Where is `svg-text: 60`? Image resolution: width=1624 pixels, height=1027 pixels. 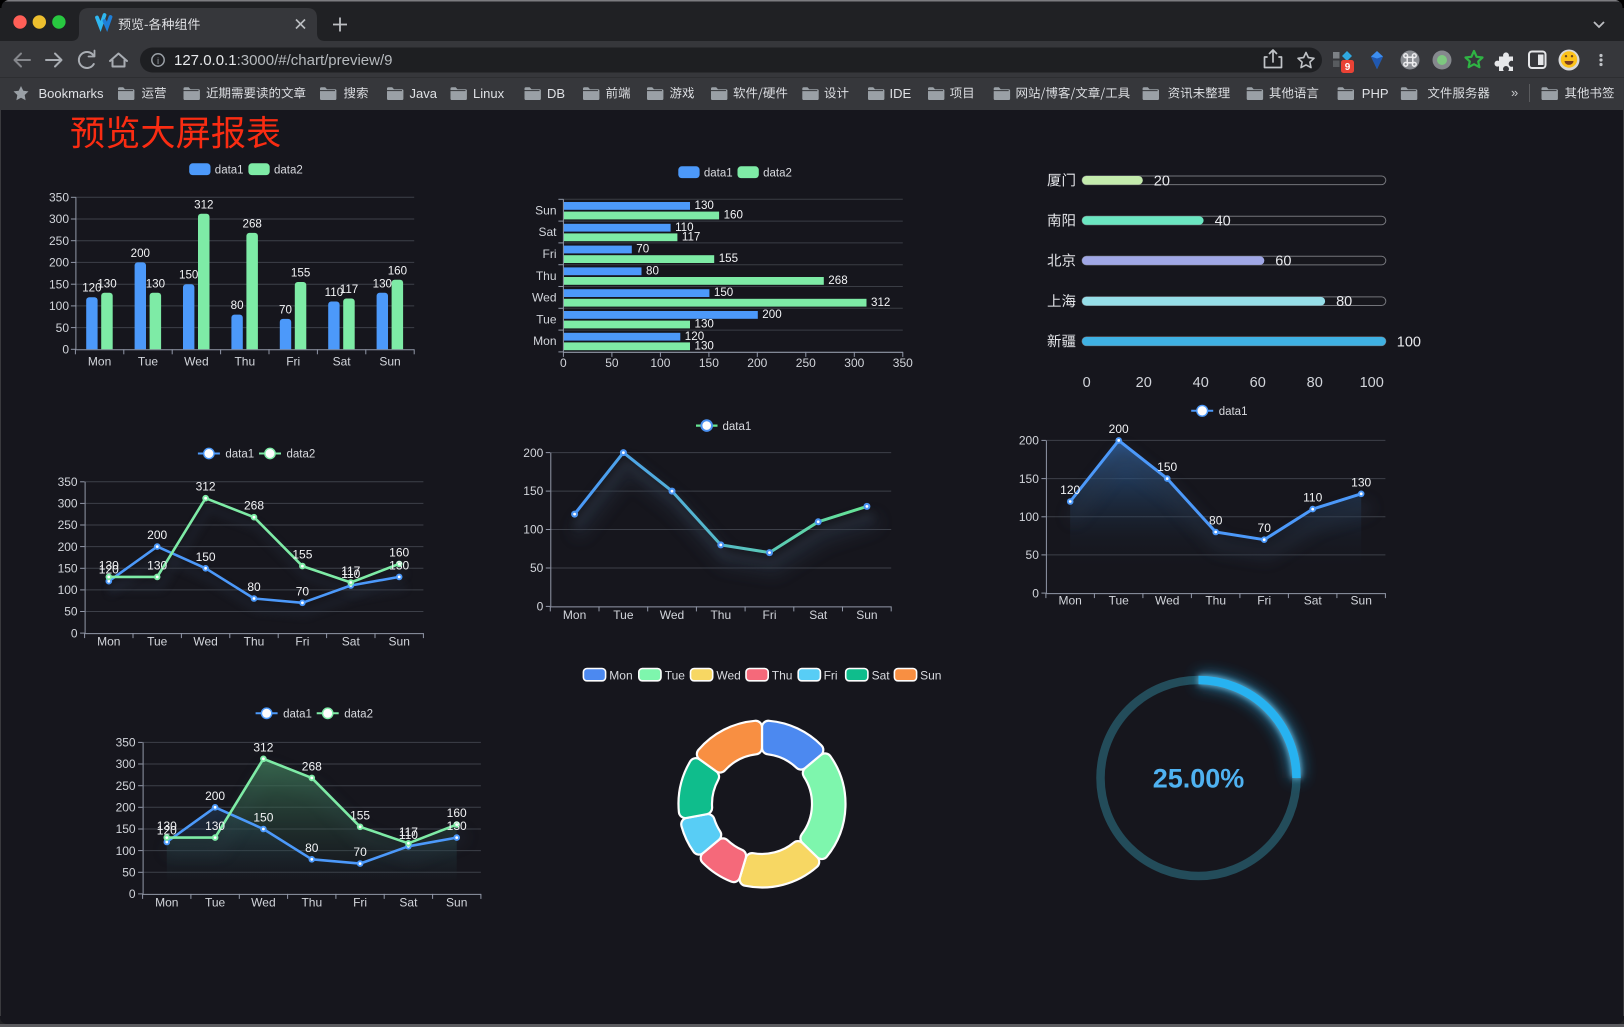
svg-text: 60 is located at coordinates (1283, 262).